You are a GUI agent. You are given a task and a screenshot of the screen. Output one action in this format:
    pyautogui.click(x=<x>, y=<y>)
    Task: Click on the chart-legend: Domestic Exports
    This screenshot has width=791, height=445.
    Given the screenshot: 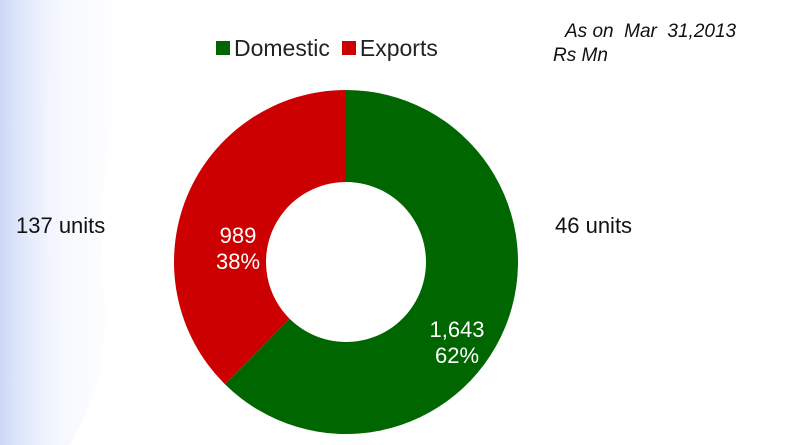 What is the action you would take?
    pyautogui.click(x=327, y=48)
    